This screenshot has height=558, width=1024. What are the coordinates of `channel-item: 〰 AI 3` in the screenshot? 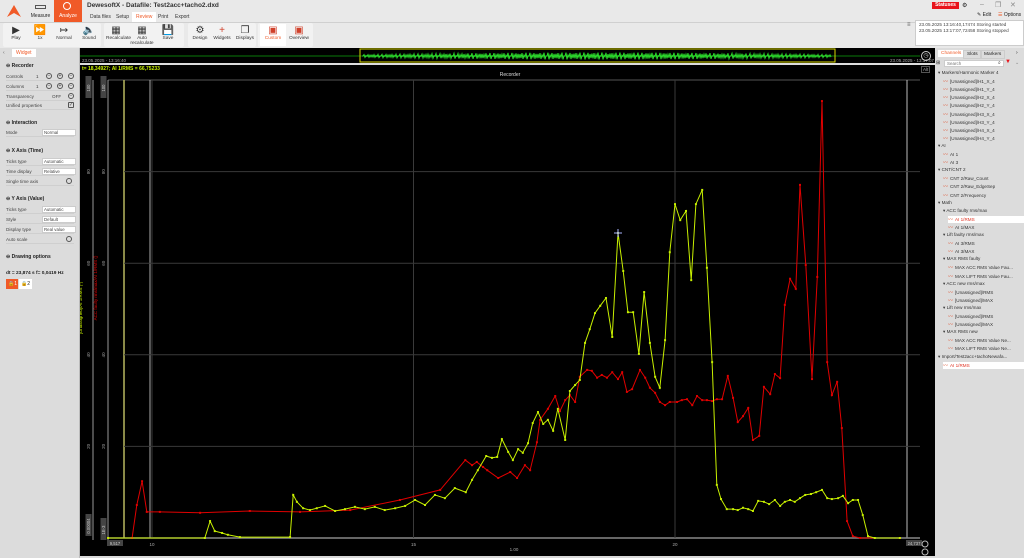 It's located at (950, 162).